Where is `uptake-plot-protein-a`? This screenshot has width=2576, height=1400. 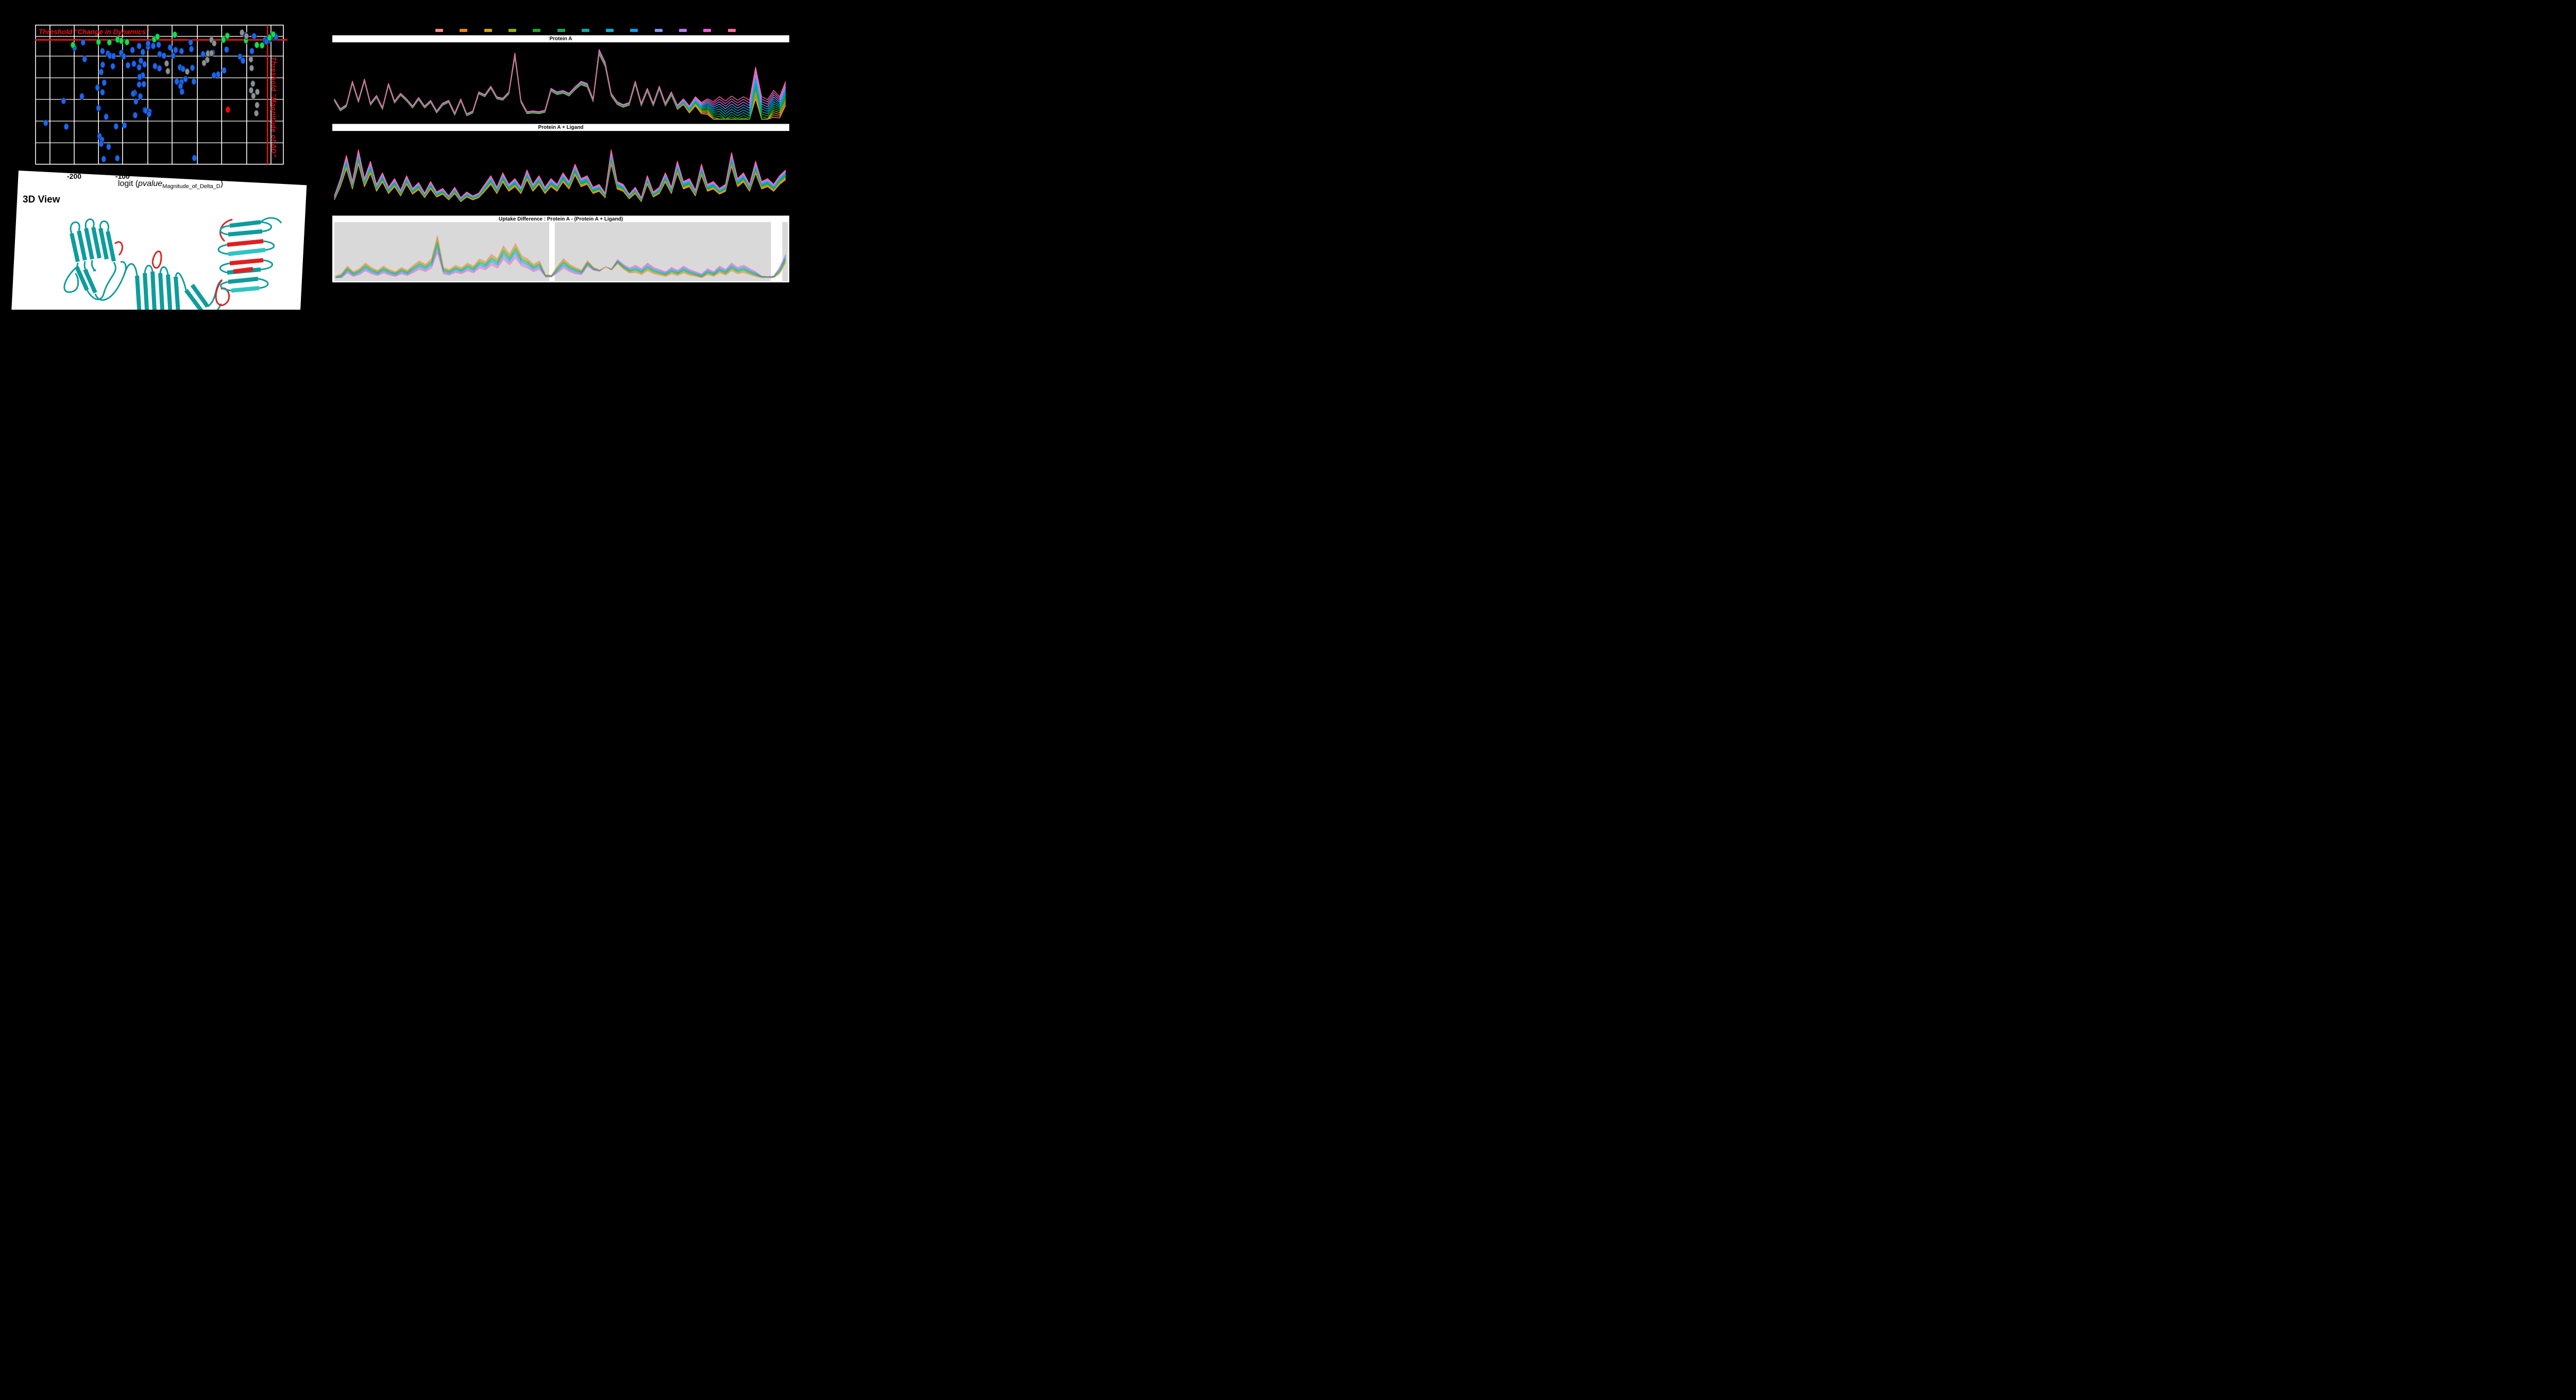
uptake-plot-protein-a is located at coordinates (560, 83).